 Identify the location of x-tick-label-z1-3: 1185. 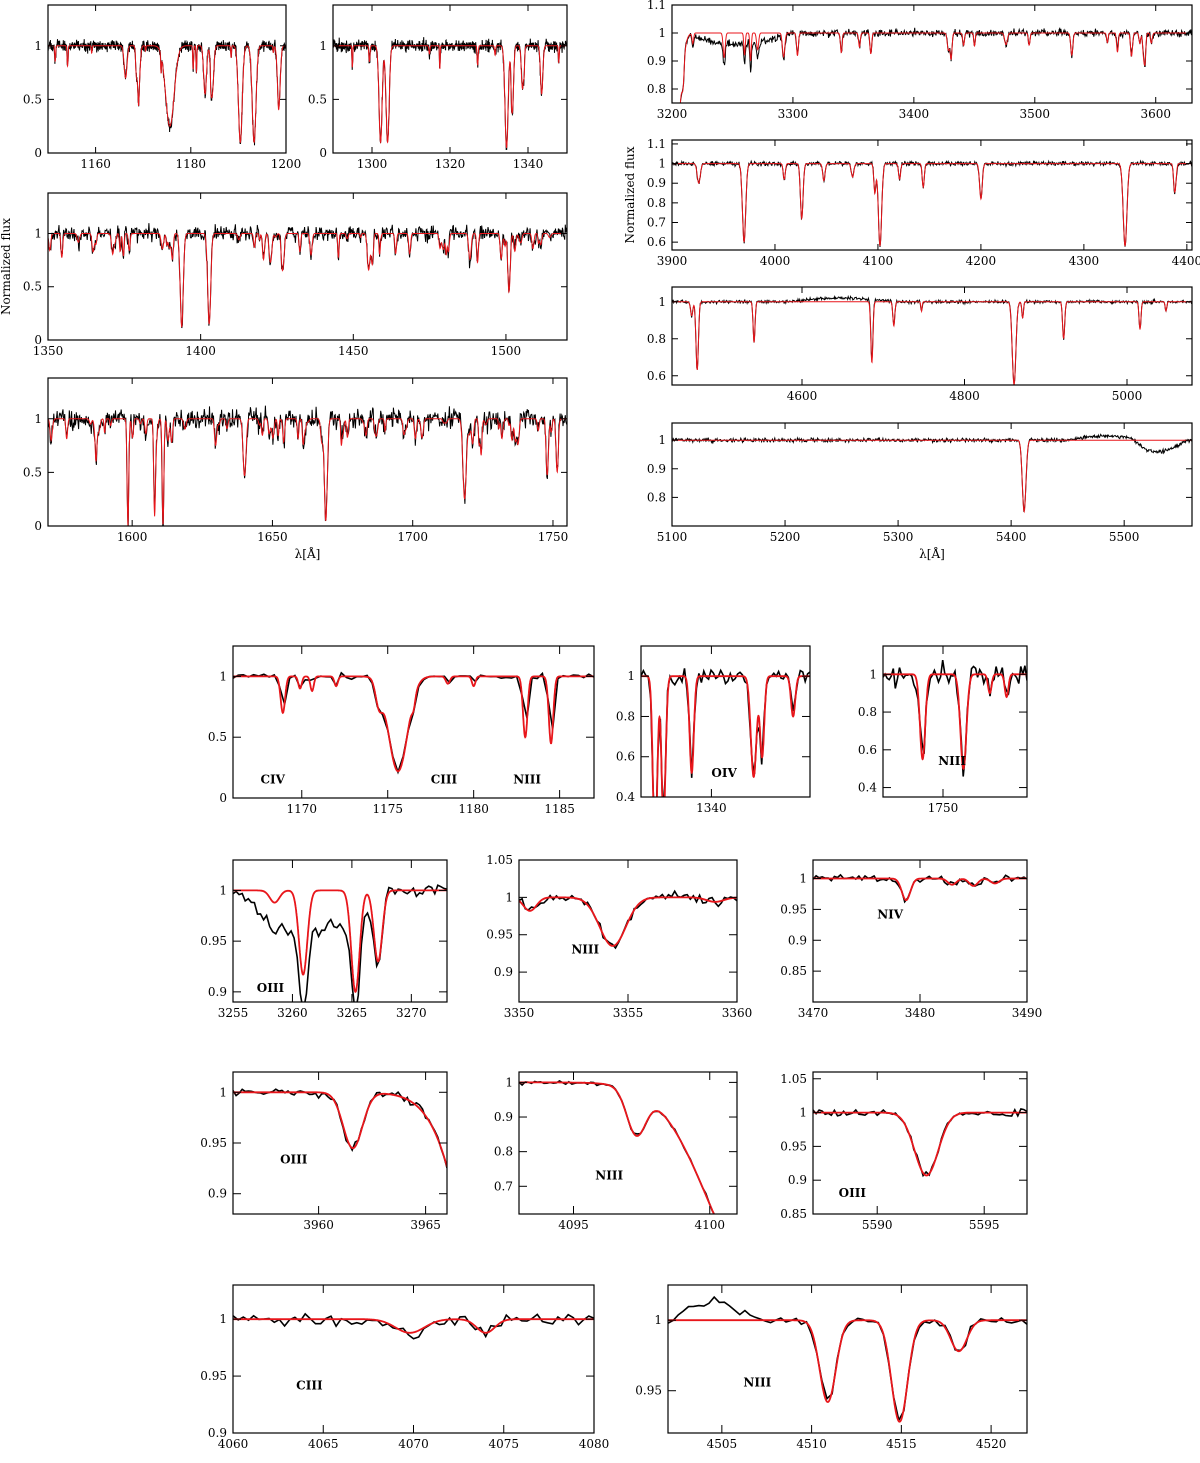
(559, 809).